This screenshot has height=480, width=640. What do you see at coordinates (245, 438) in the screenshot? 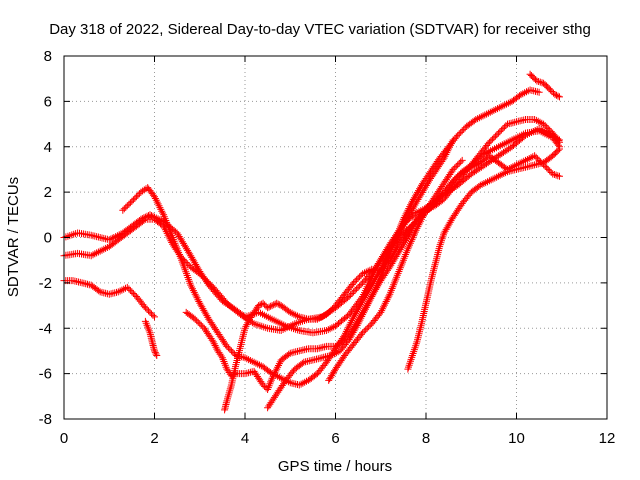
I see `x-tick-label: 4` at bounding box center [245, 438].